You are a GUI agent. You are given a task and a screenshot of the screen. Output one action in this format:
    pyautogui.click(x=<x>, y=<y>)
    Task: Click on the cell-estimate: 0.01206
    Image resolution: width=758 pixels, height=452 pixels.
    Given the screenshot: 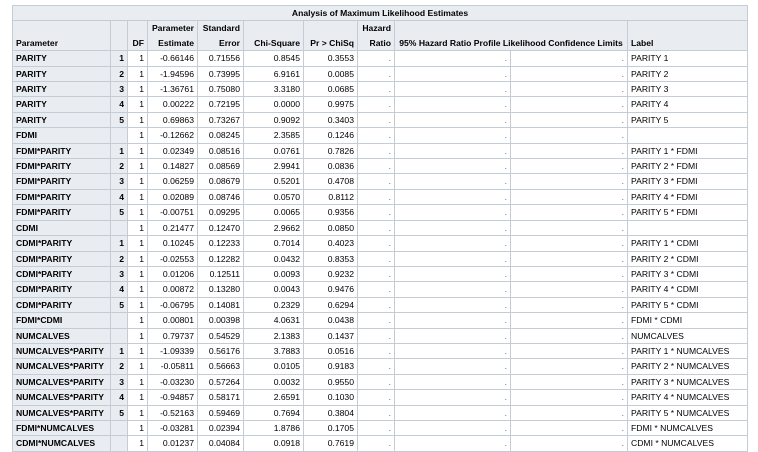 What is the action you would take?
    pyautogui.click(x=172, y=274)
    